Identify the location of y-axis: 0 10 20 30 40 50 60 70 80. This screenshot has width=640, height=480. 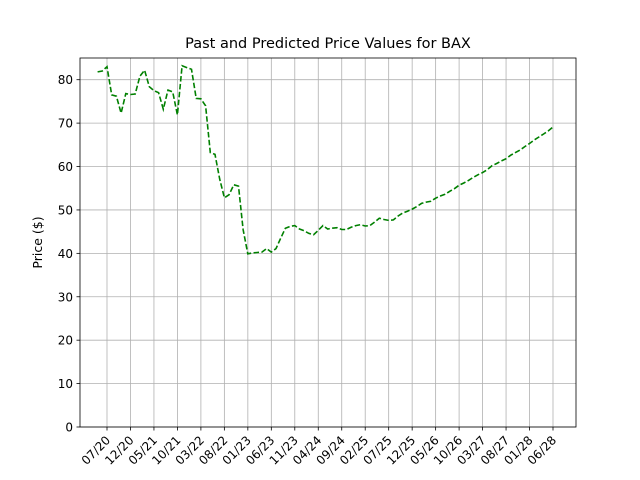
(69, 254).